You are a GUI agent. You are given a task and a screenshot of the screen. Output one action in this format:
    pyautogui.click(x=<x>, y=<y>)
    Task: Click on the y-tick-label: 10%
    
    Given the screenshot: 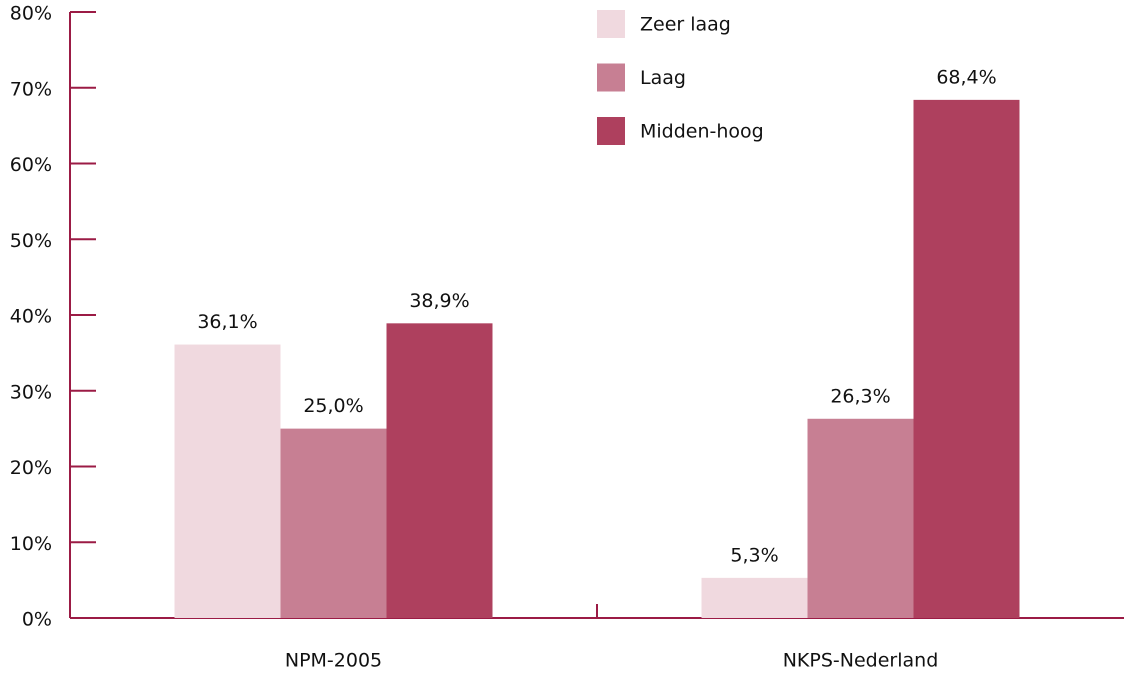 What is the action you would take?
    pyautogui.click(x=31, y=544)
    